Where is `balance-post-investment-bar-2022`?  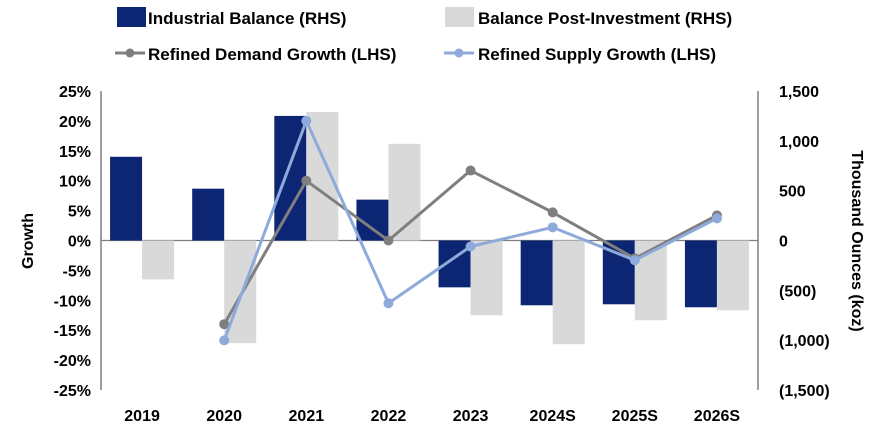
balance-post-investment-bar-2022 is located at coordinates (404, 192).